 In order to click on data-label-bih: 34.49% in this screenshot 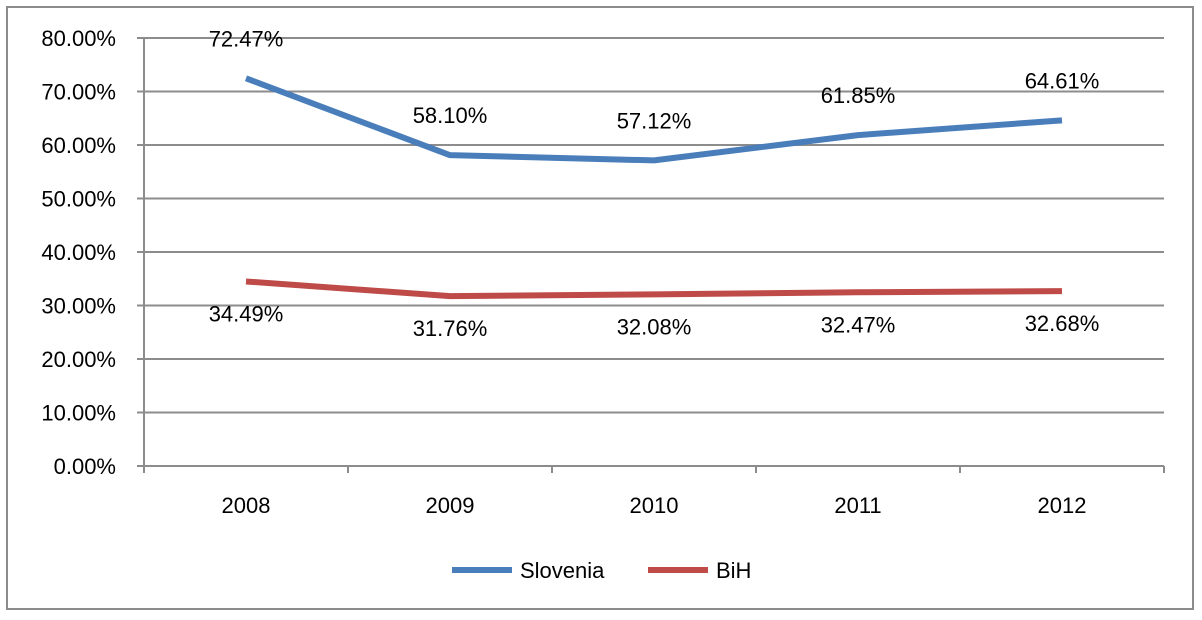, I will do `click(246, 313)`.